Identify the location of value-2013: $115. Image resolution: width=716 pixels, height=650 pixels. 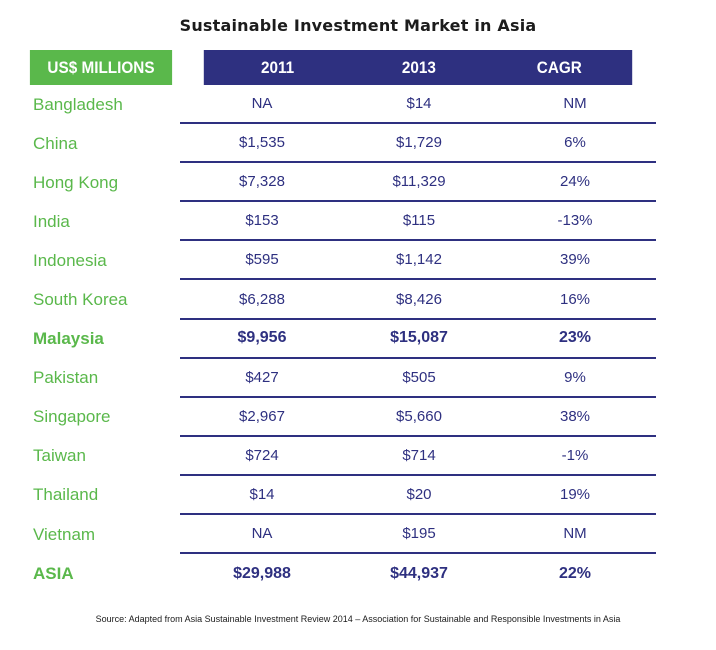
(419, 221).